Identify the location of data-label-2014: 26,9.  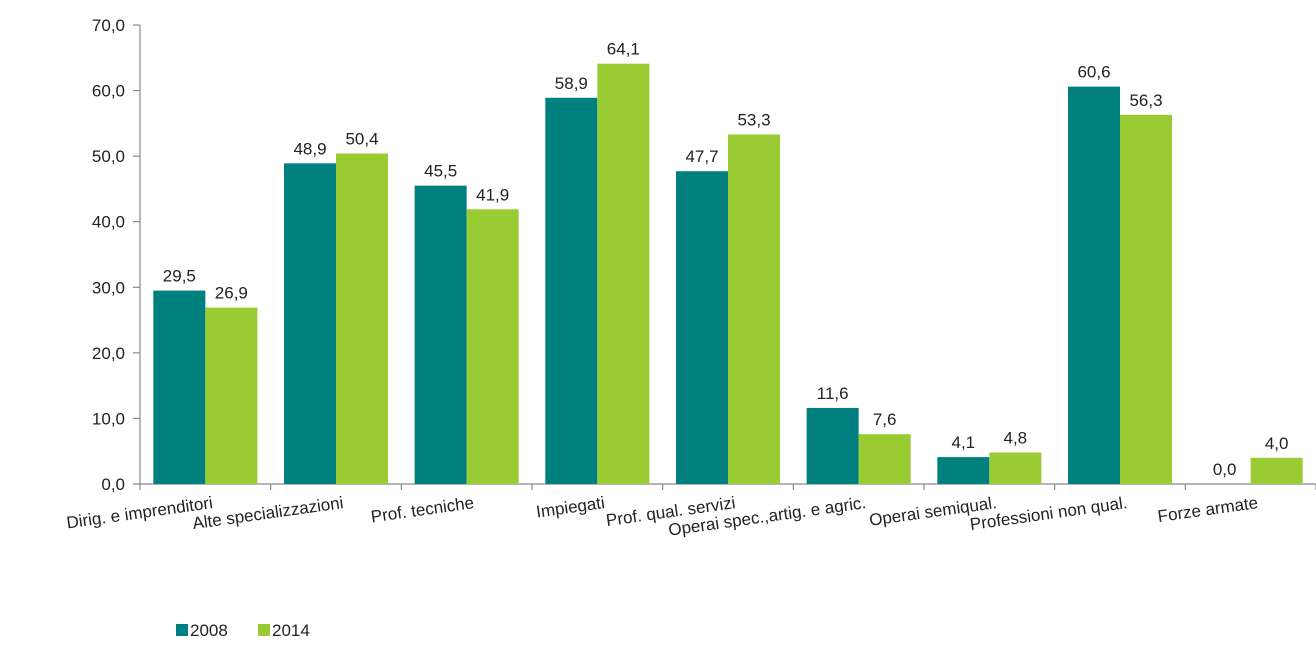
(231, 293).